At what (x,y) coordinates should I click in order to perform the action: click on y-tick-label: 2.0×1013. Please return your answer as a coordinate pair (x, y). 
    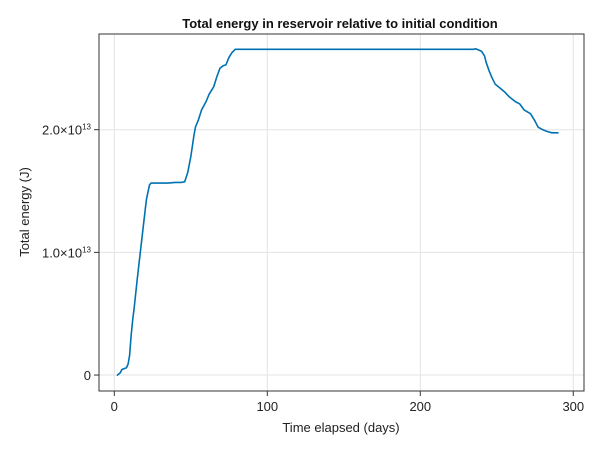
    Looking at the image, I should click on (67, 130).